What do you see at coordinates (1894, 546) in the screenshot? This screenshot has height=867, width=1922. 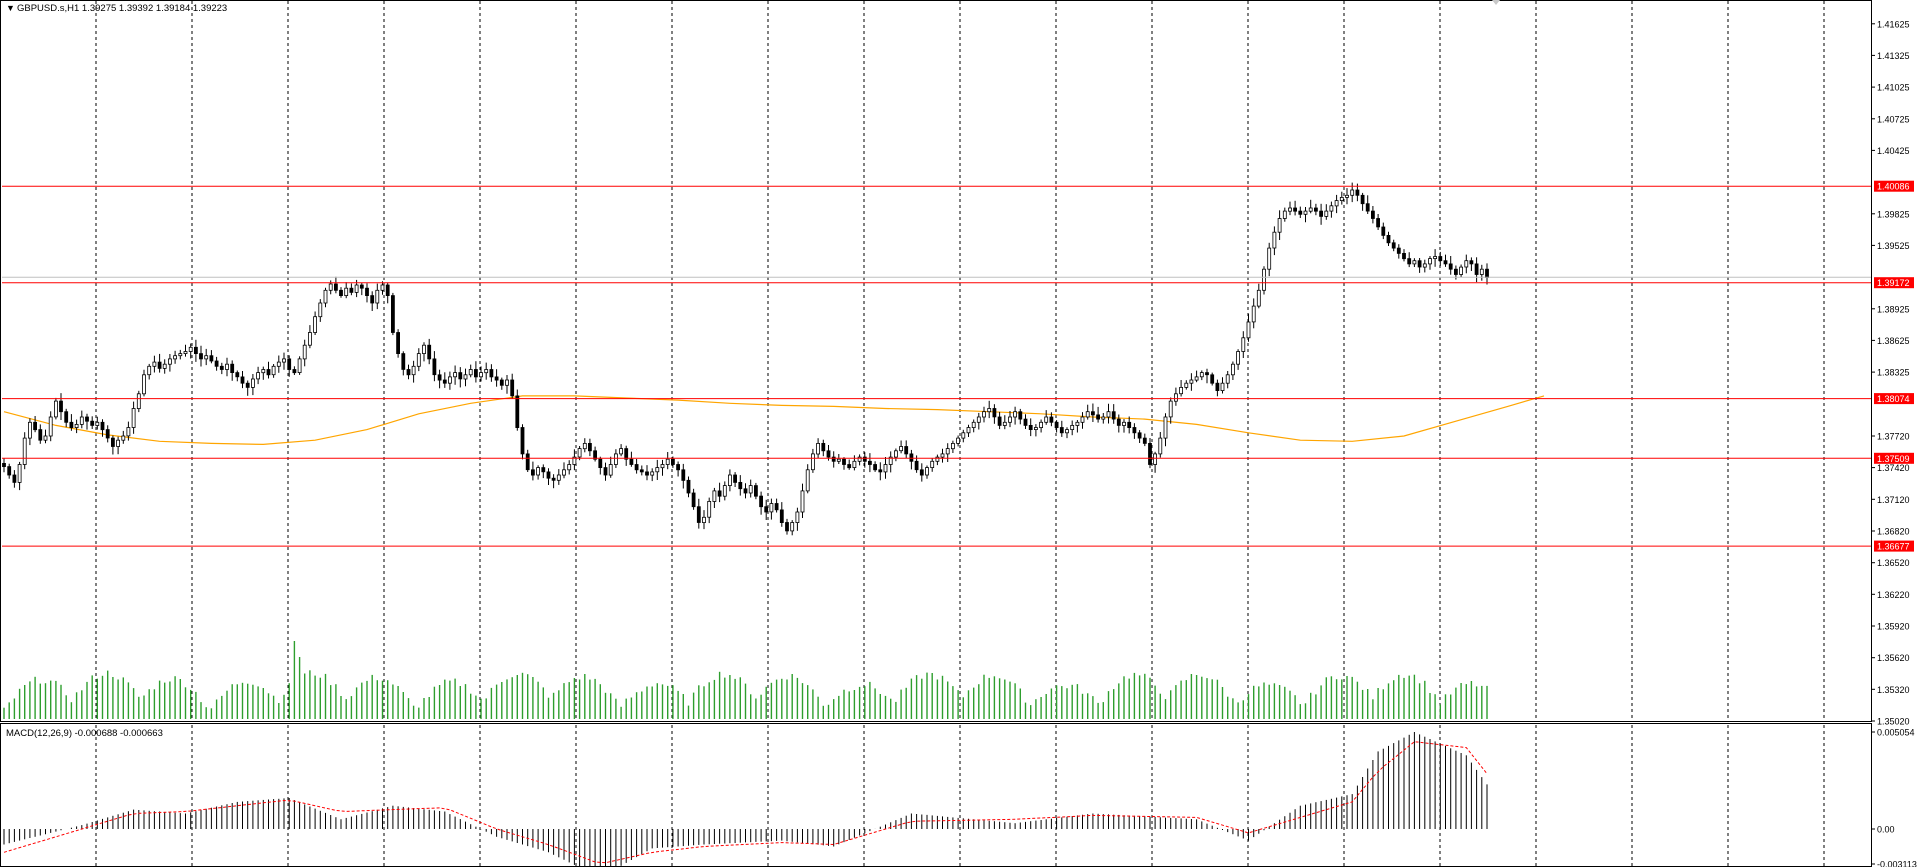 I see `price-level-tag` at bounding box center [1894, 546].